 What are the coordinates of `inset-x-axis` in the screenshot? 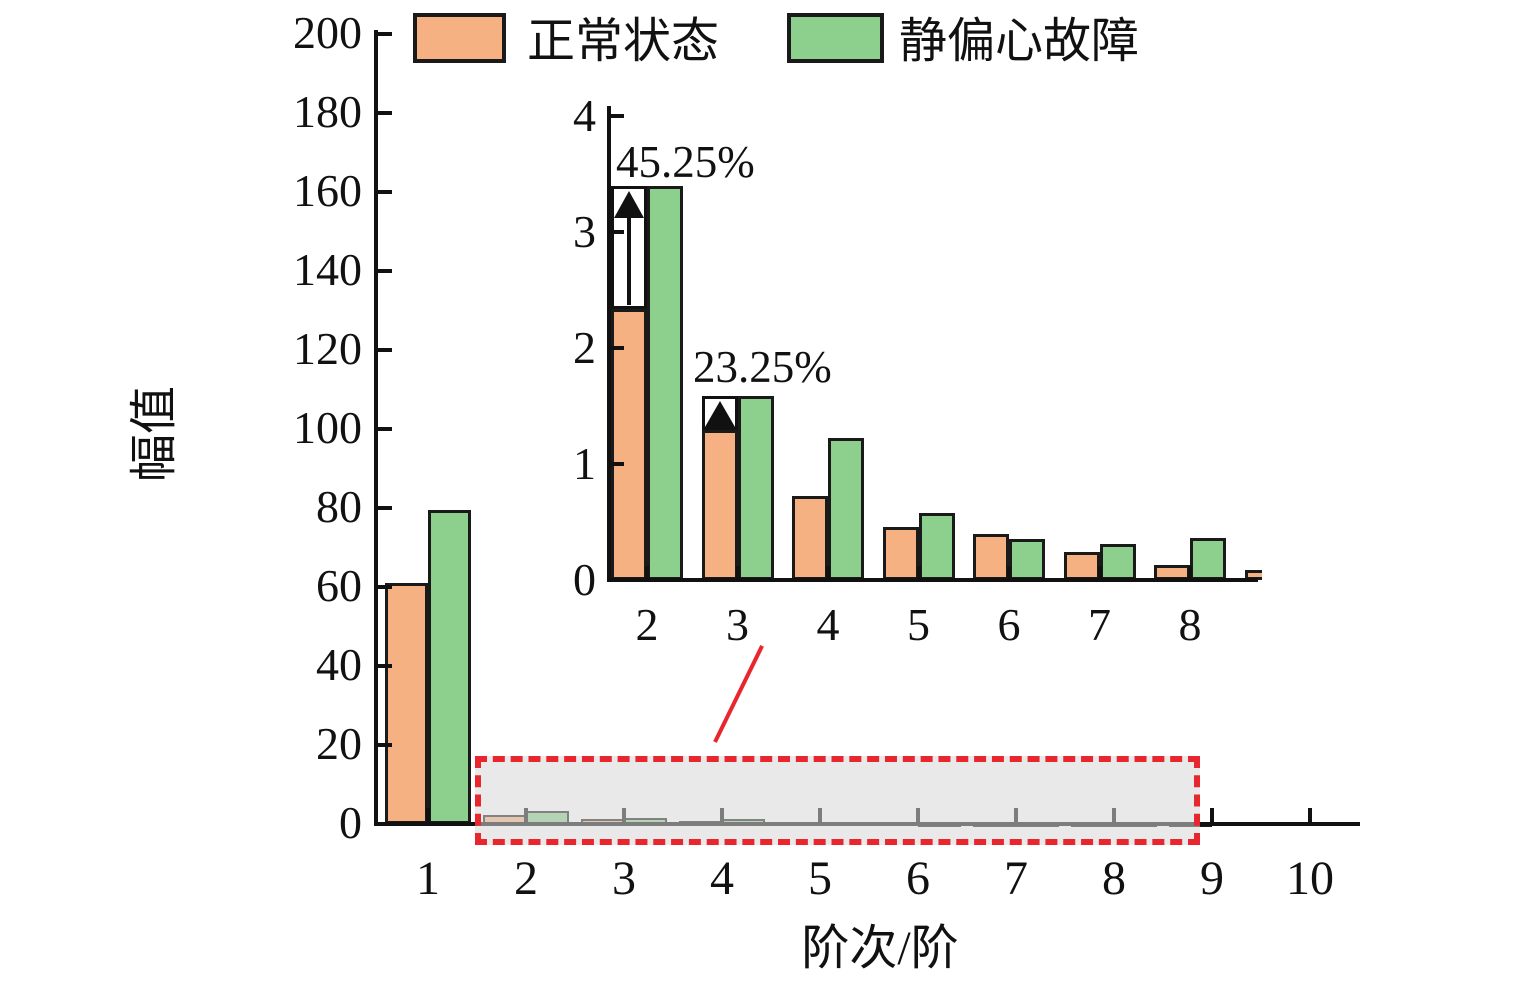 It's located at (932, 580).